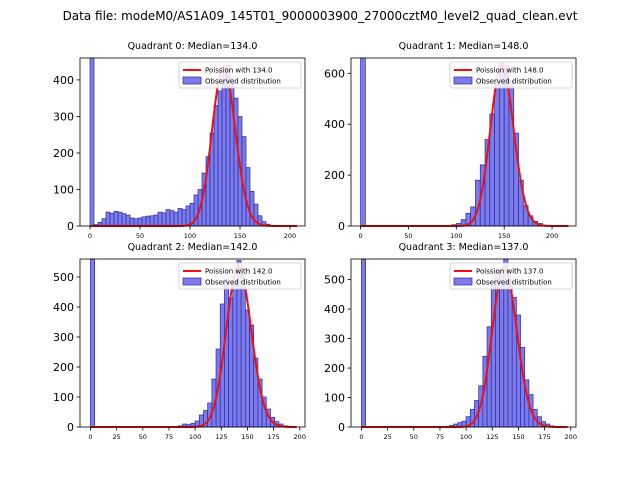 Image resolution: width=640 pixels, height=480 pixels. What do you see at coordinates (239, 71) in the screenshot?
I see `legend-label-poisson: Poission with 134.0` at bounding box center [239, 71].